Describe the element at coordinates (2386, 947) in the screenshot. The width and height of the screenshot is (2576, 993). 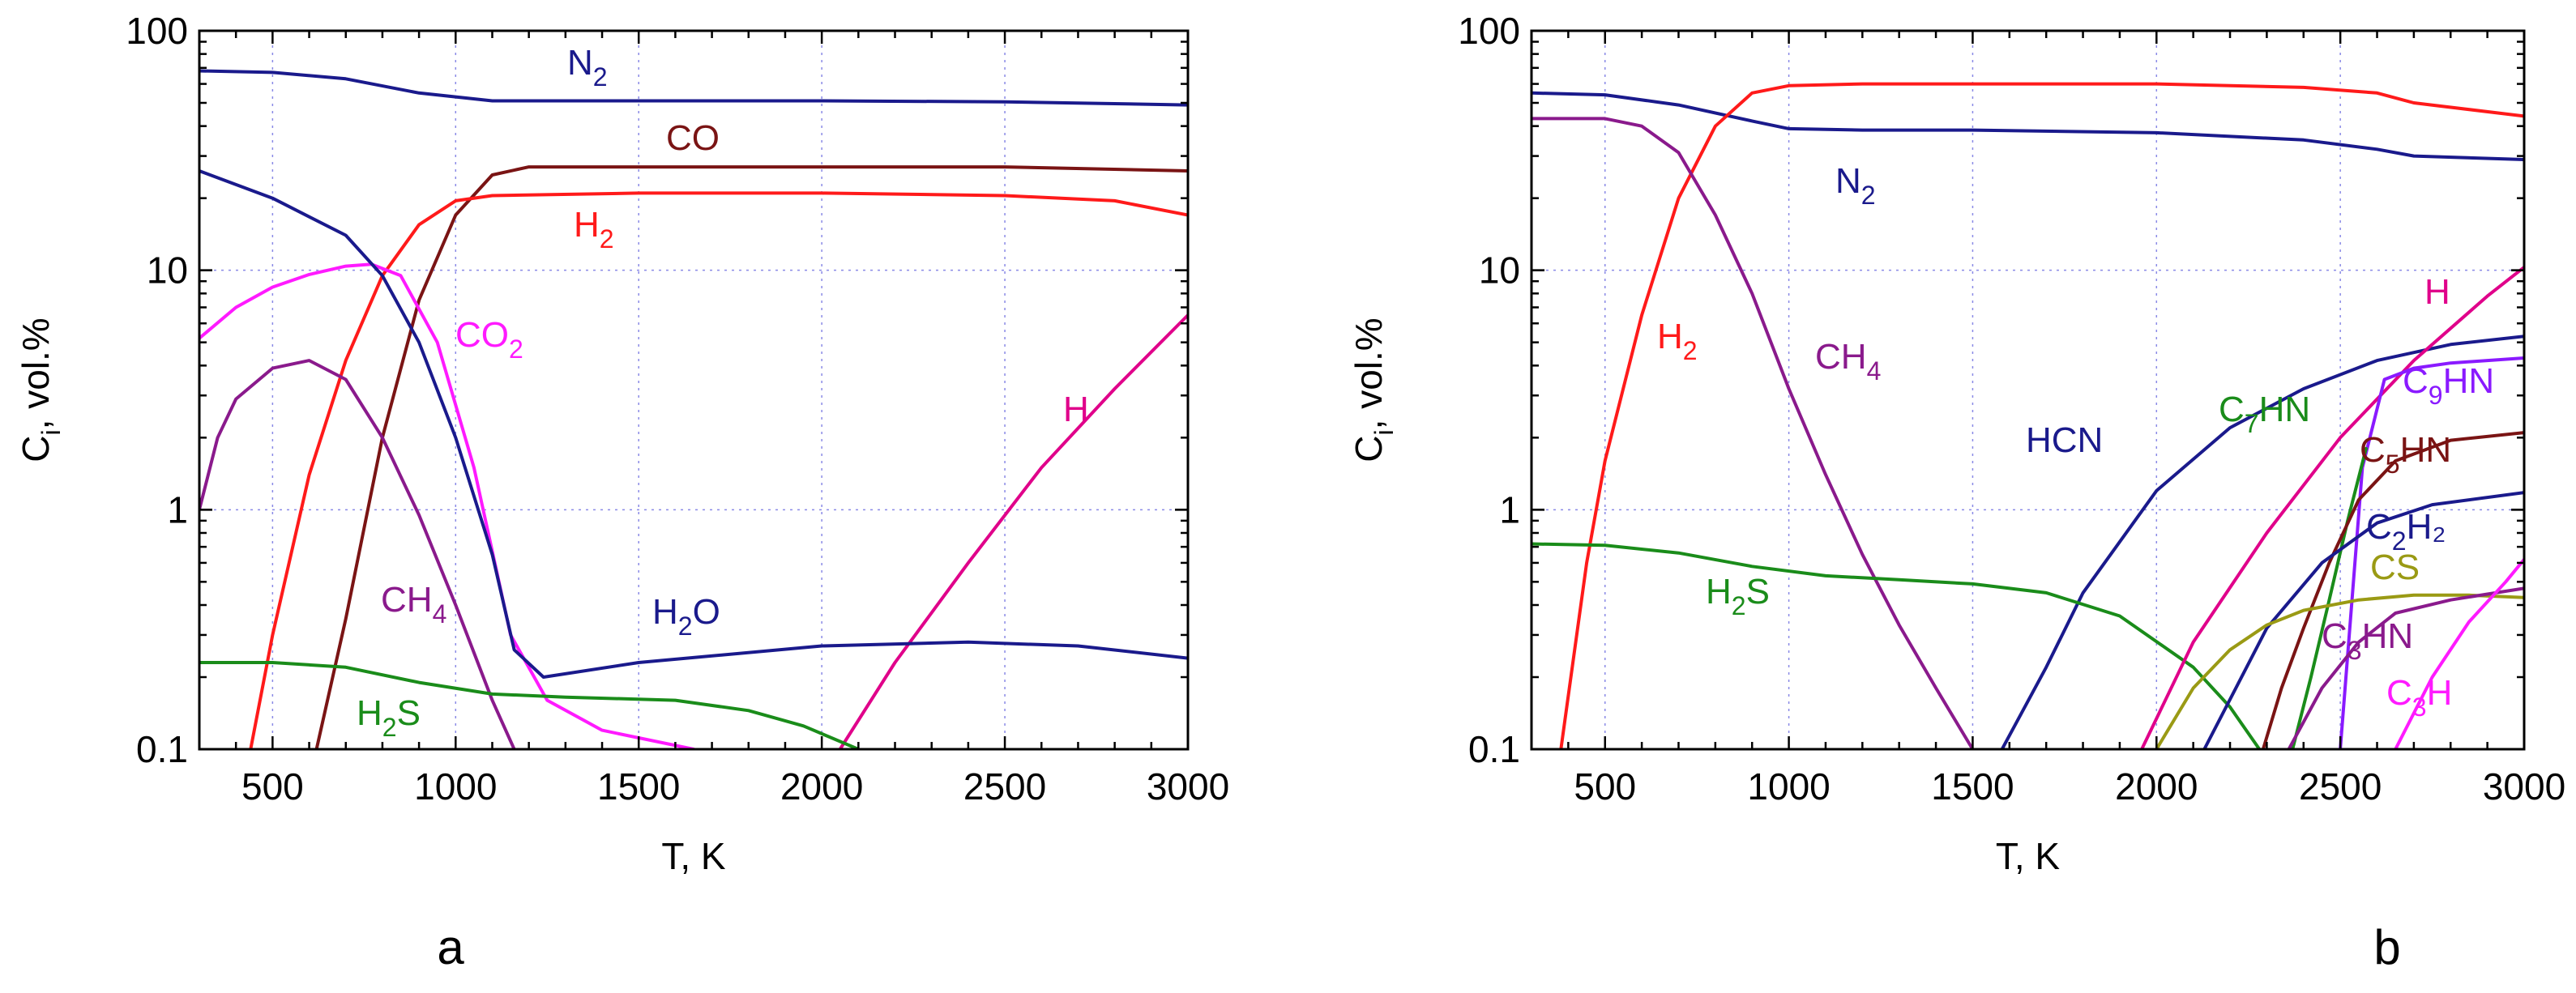
I see `panel-label: b` at that location.